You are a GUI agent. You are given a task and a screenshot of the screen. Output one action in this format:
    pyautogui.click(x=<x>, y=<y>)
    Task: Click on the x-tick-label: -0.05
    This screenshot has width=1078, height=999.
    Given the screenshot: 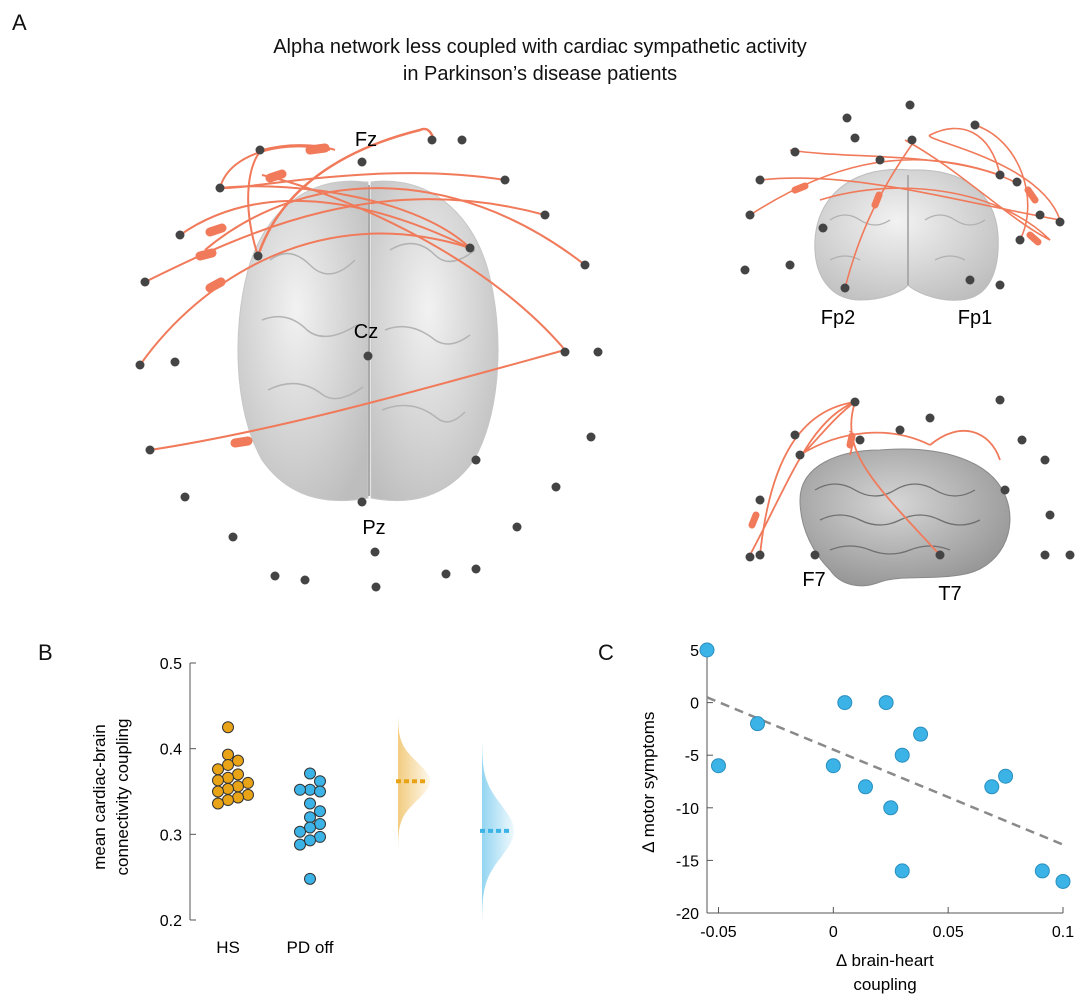 What is the action you would take?
    pyautogui.click(x=718, y=932)
    